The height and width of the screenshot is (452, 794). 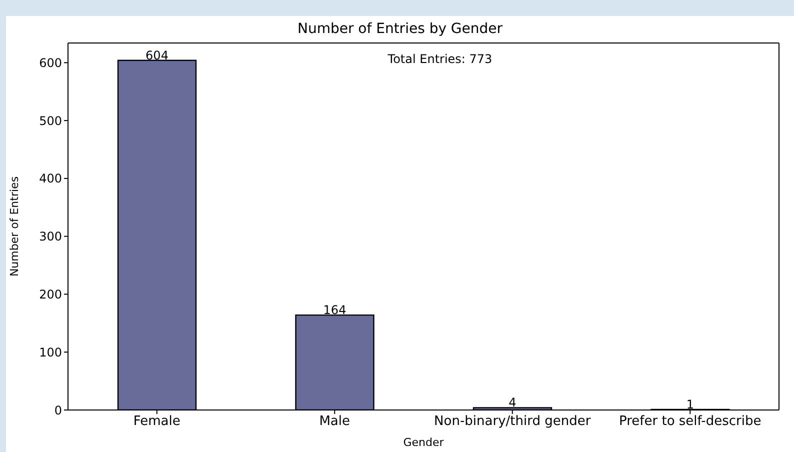 I want to click on y-tick-label: 600, so click(x=50, y=63).